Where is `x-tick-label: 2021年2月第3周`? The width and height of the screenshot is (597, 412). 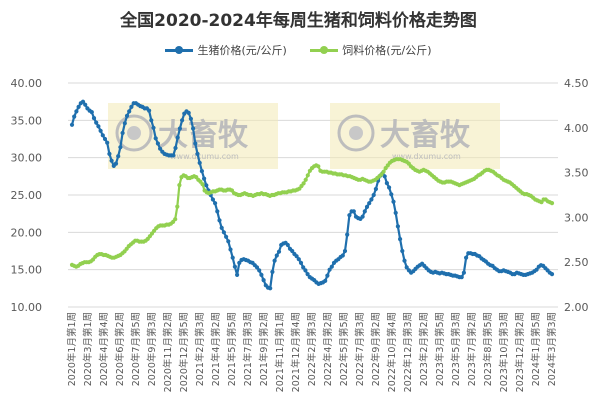 x-tick-label: 2021年2月第3周 is located at coordinates (200, 349).